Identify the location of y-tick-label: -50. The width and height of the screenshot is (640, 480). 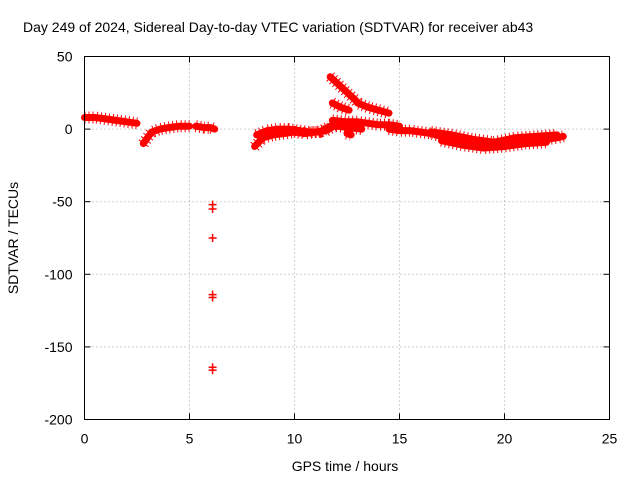
(62, 202).